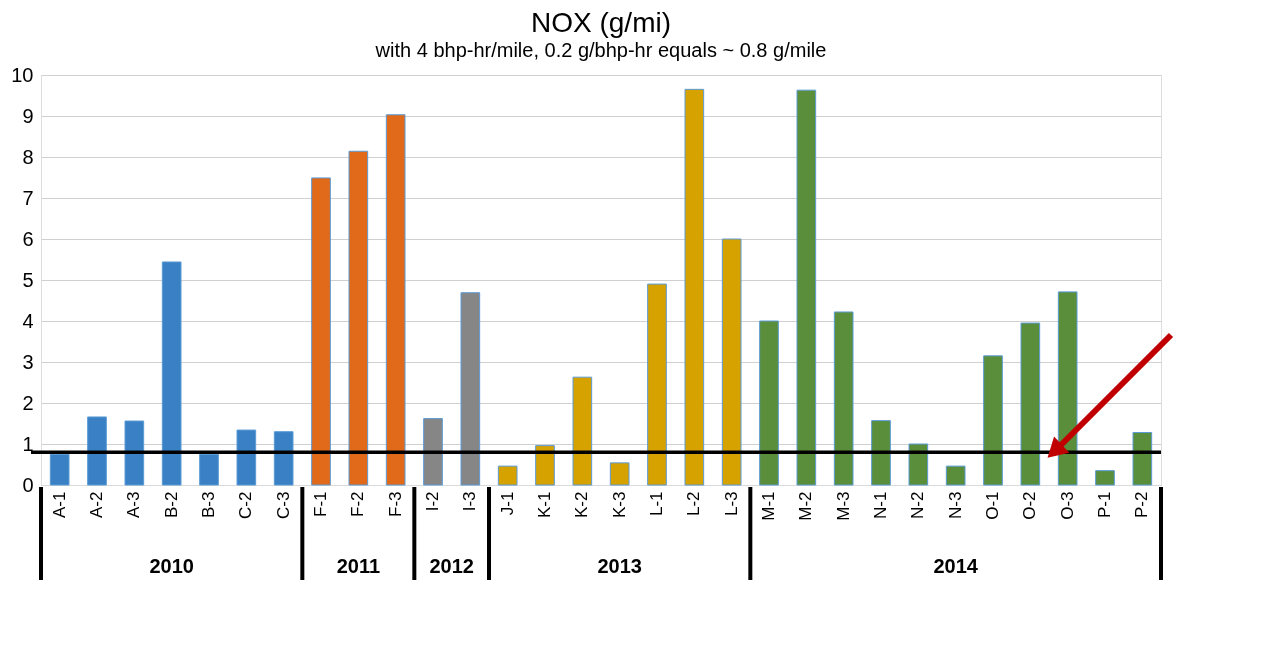 The image size is (1261, 650). What do you see at coordinates (656, 504) in the screenshot?
I see `x-tick-label: L-1` at bounding box center [656, 504].